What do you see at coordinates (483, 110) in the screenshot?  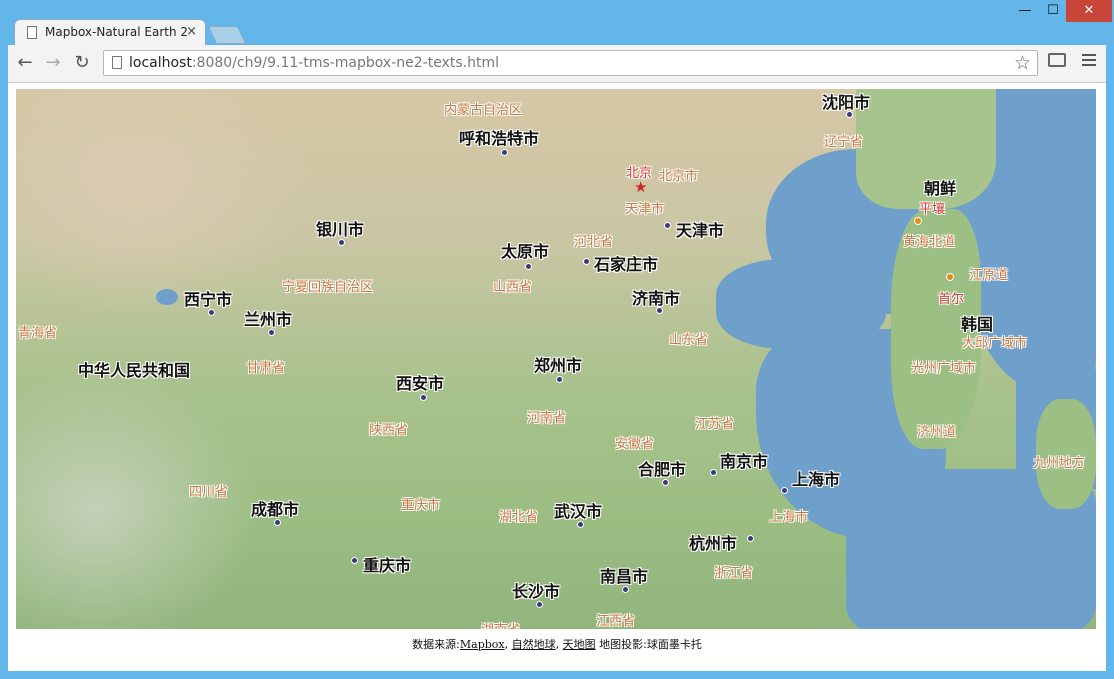 I see `province-label: 内蒙古自治区` at bounding box center [483, 110].